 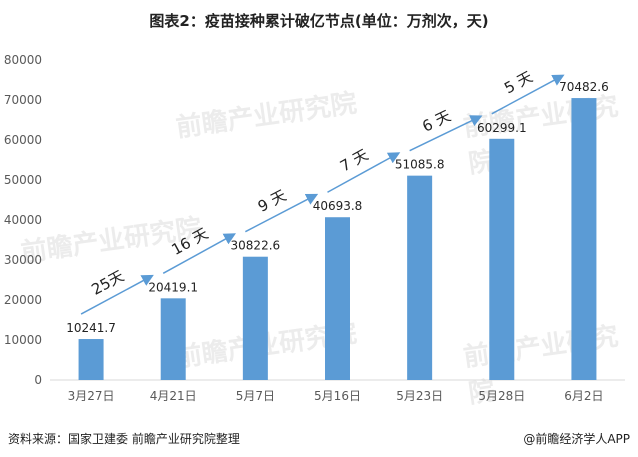 I want to click on y-tick-label: 0, so click(x=38, y=380).